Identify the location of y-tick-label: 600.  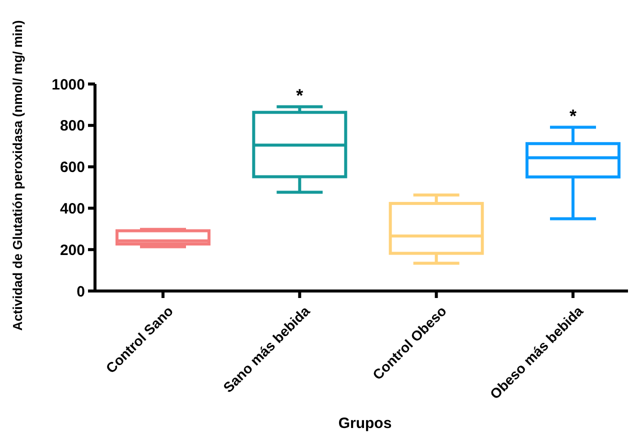
(72, 167).